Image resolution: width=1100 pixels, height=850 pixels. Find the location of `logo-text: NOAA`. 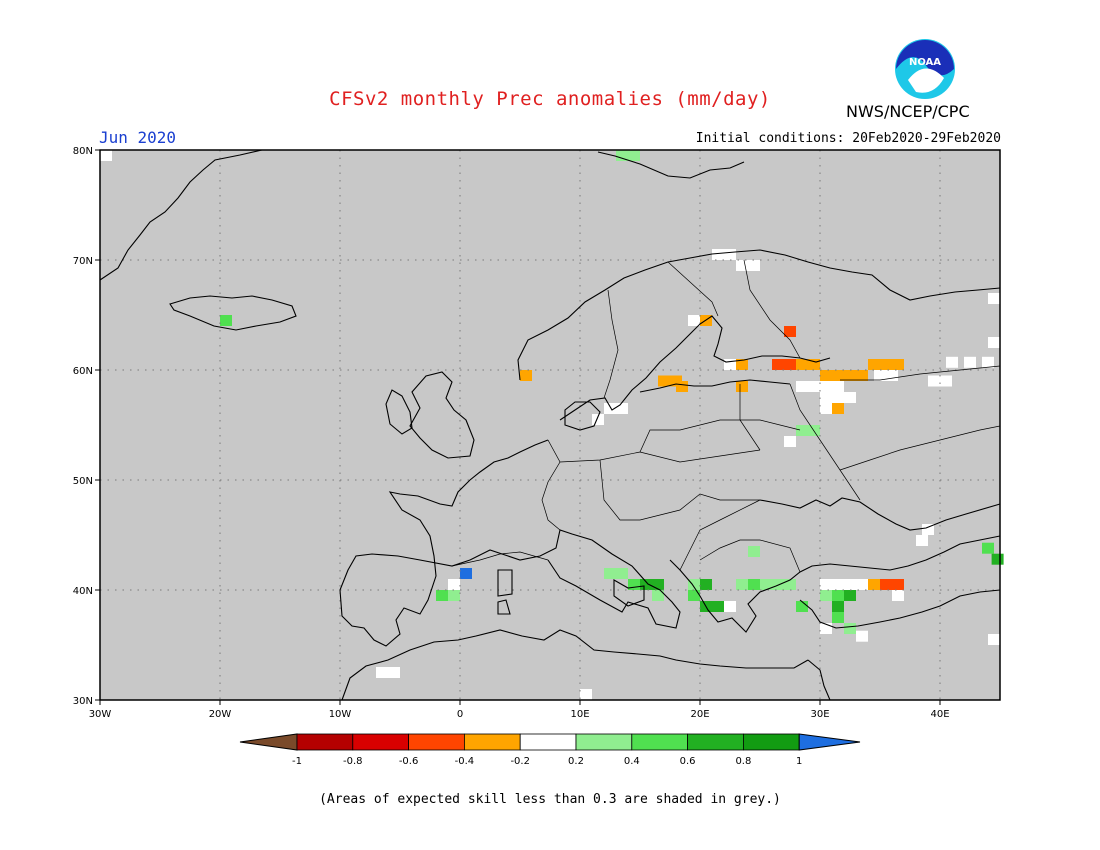

logo-text: NOAA is located at coordinates (925, 62).